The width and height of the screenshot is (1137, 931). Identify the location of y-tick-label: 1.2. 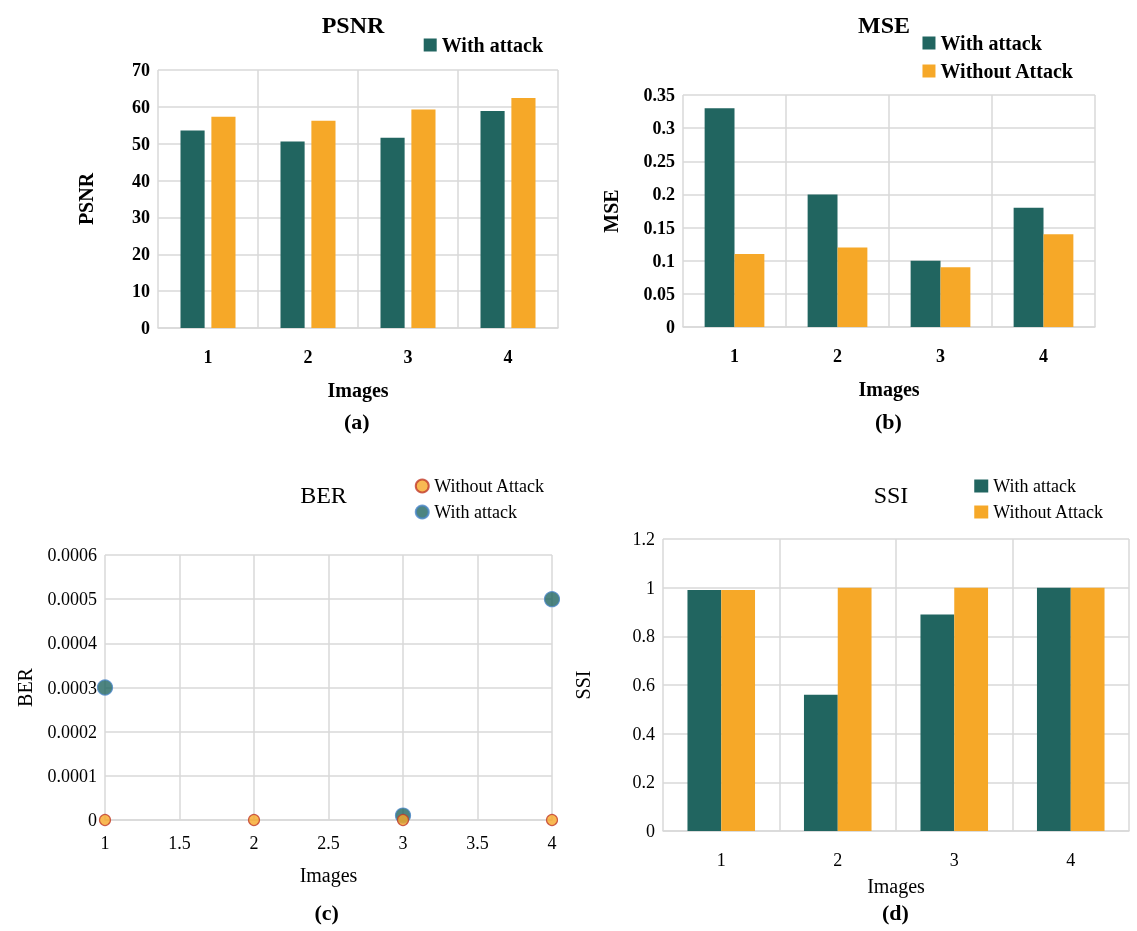
(643, 539).